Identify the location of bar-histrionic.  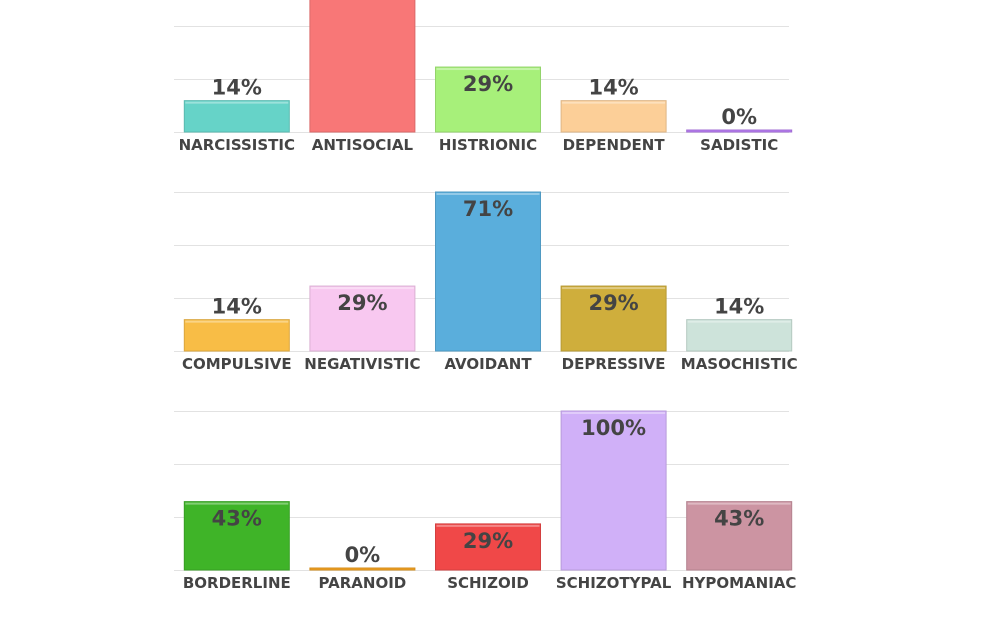
(488, 99).